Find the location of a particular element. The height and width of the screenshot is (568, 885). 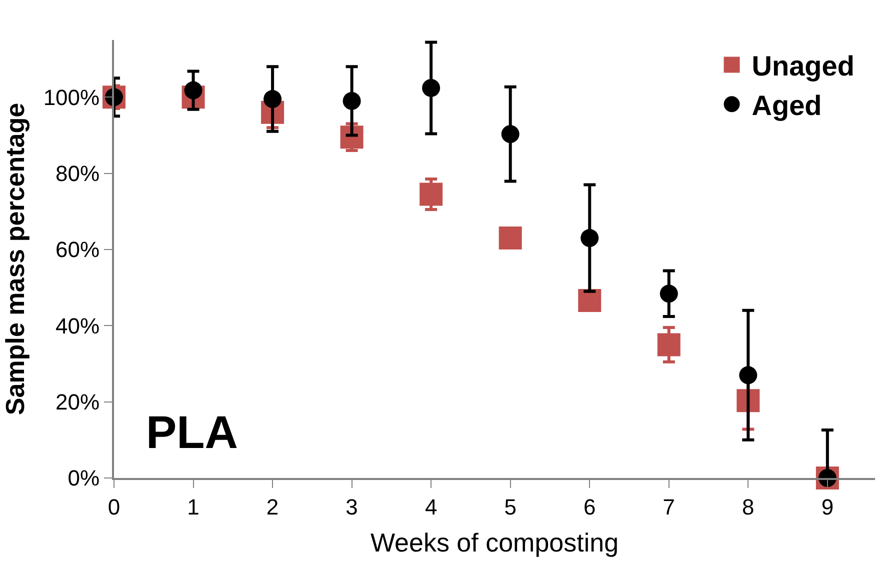

x-tick-label: 1 is located at coordinates (193, 507).